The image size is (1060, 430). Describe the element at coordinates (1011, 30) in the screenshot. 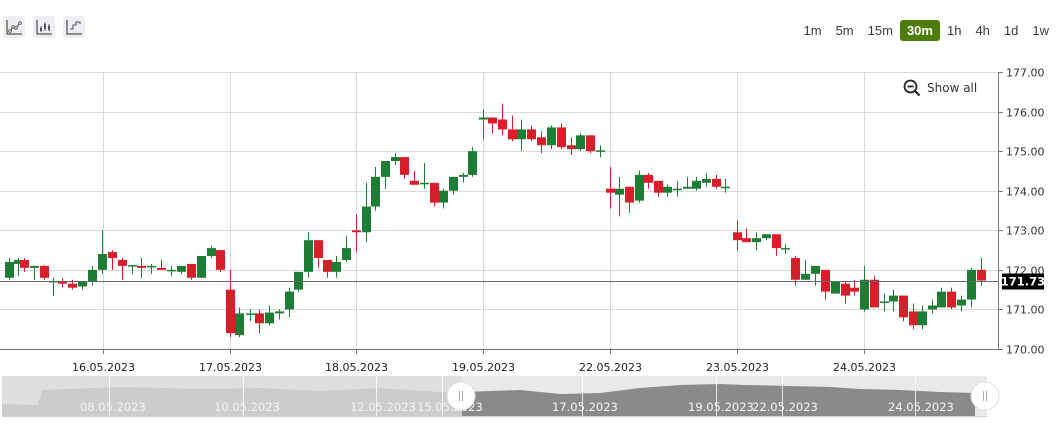

I see `timeframe-1d: 1d` at that location.